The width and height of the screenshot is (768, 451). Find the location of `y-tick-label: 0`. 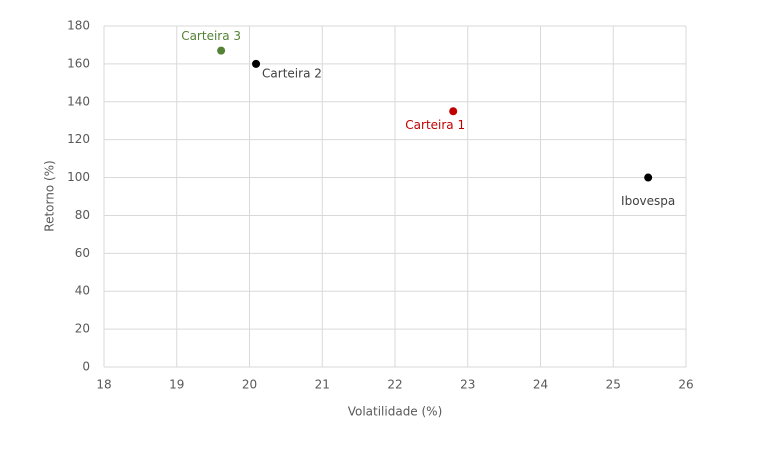

y-tick-label: 0 is located at coordinates (86, 367).